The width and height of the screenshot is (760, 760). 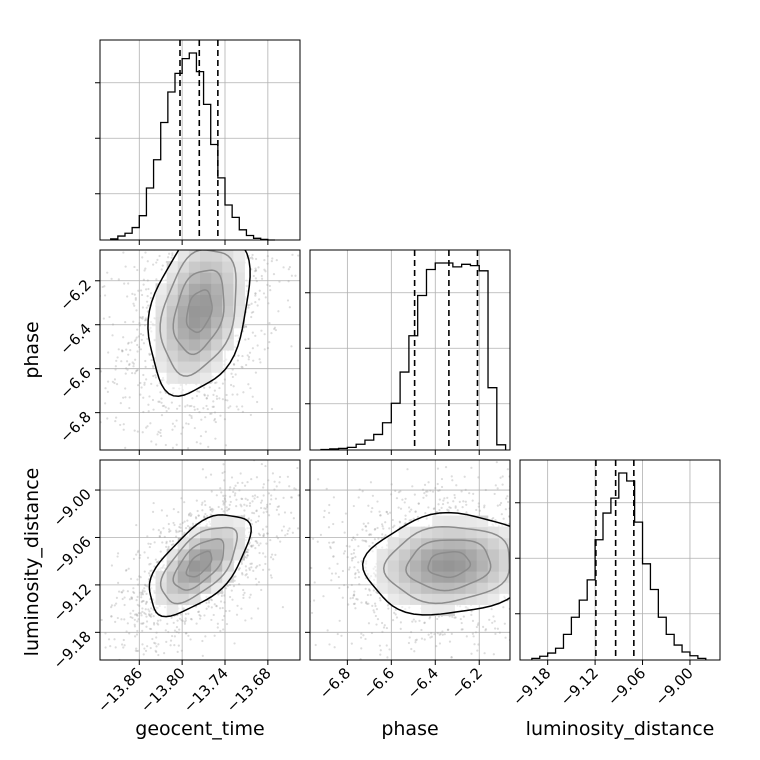 What do you see at coordinates (192, 146) in the screenshot?
I see `histogram-geocent_time` at bounding box center [192, 146].